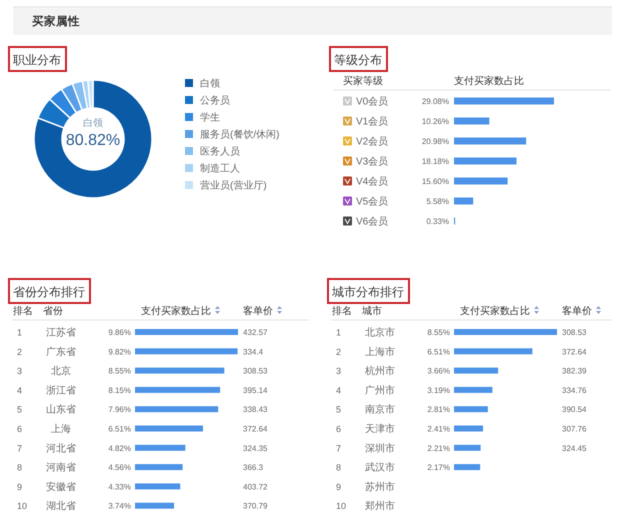 The width and height of the screenshot is (620, 523). I want to click on data-label: 2.81%, so click(438, 409).